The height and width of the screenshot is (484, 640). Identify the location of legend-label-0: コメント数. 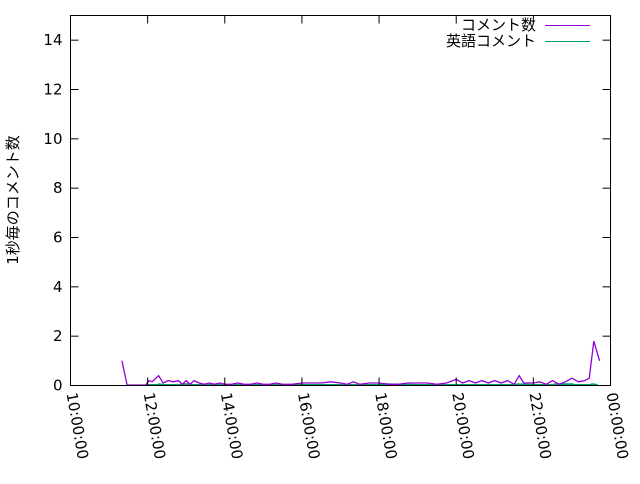
(498, 25).